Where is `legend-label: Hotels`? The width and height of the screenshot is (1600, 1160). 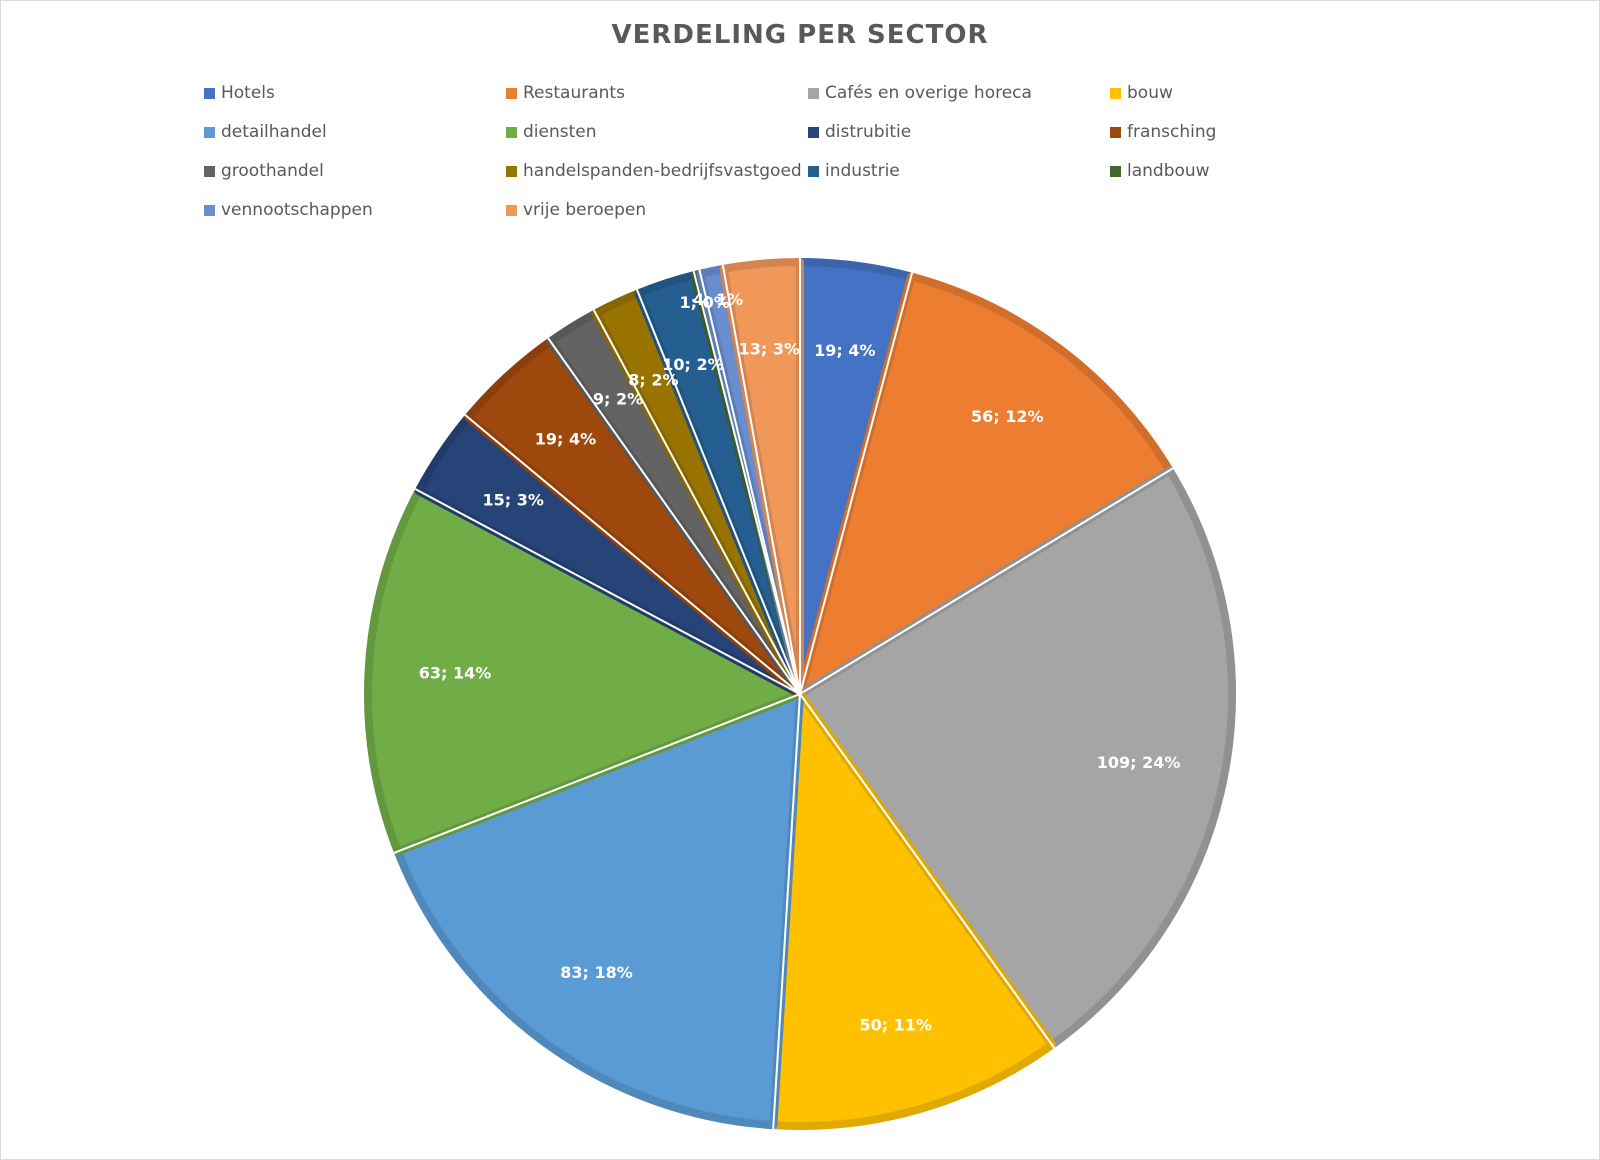 legend-label: Hotels is located at coordinates (248, 93).